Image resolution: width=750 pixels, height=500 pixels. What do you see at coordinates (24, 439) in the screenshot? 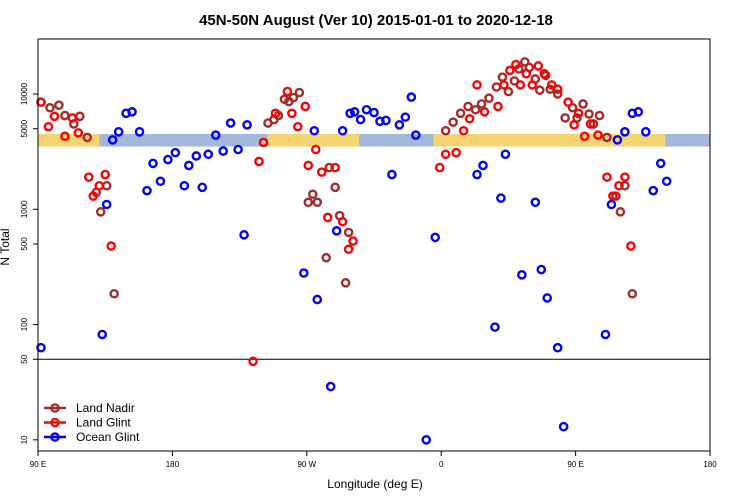
I see `y-tick-label: 10` at bounding box center [24, 439].